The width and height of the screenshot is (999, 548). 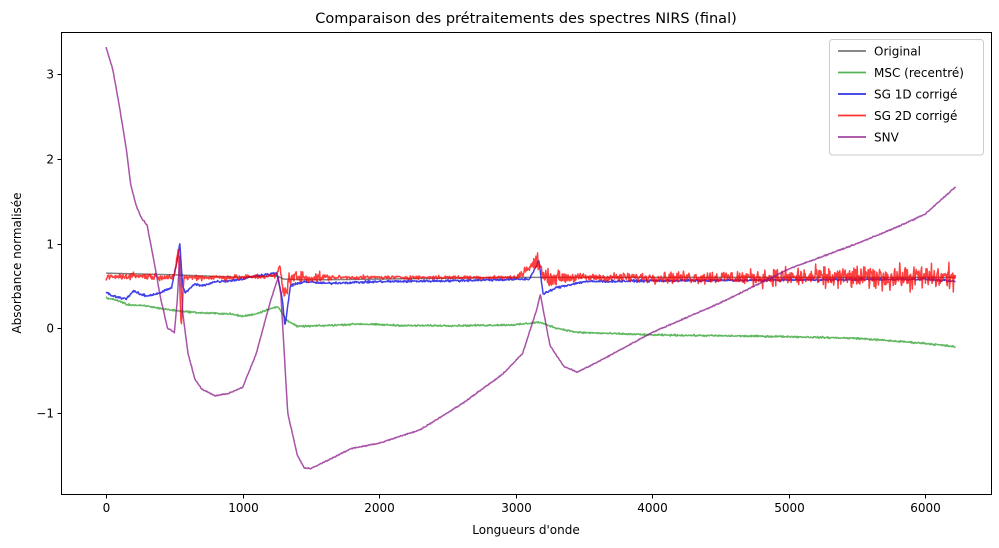 What do you see at coordinates (50, 160) in the screenshot?
I see `y-tick-label: 2` at bounding box center [50, 160].